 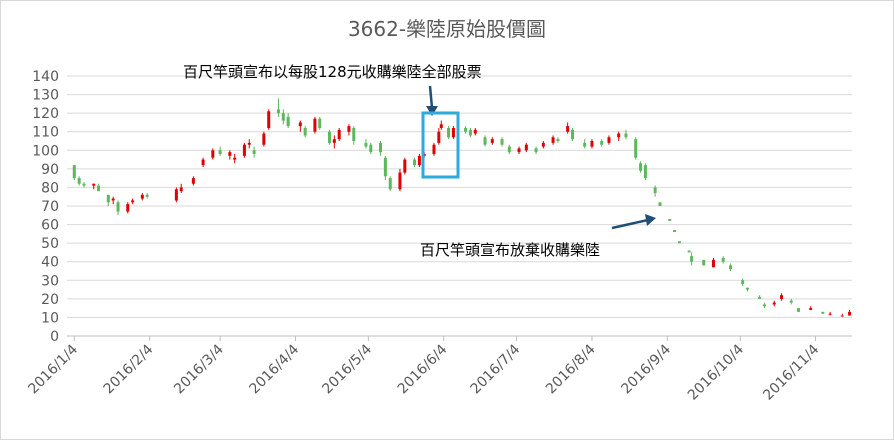 I want to click on annotation-arrowhead, so click(x=650, y=220).